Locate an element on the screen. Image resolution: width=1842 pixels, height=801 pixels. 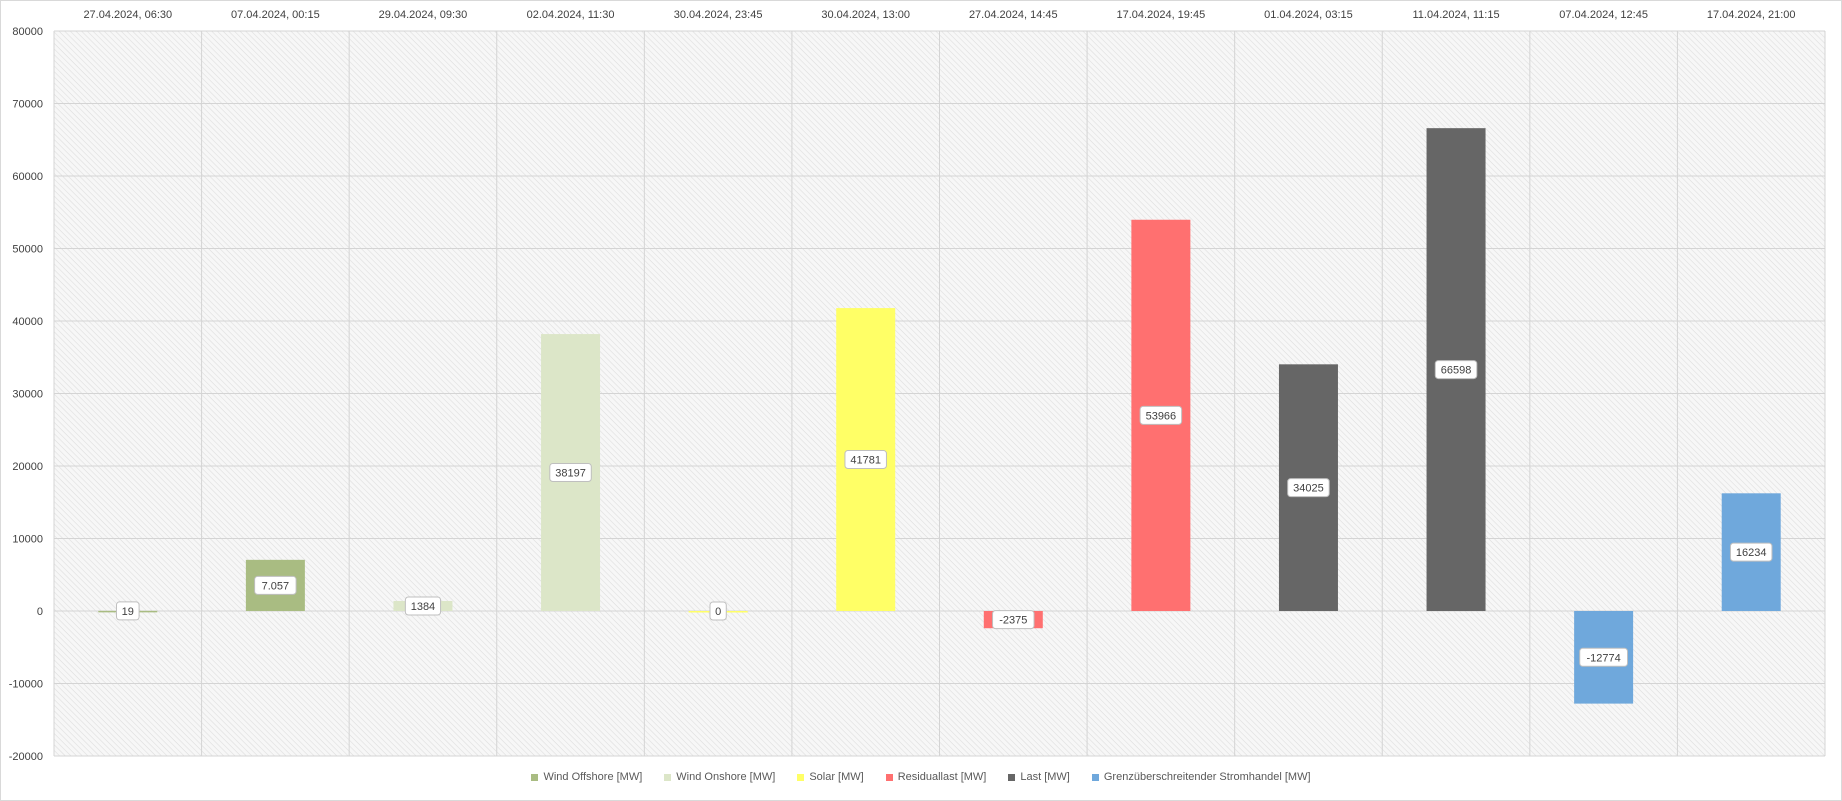
data-label: -2375 is located at coordinates (1013, 621).